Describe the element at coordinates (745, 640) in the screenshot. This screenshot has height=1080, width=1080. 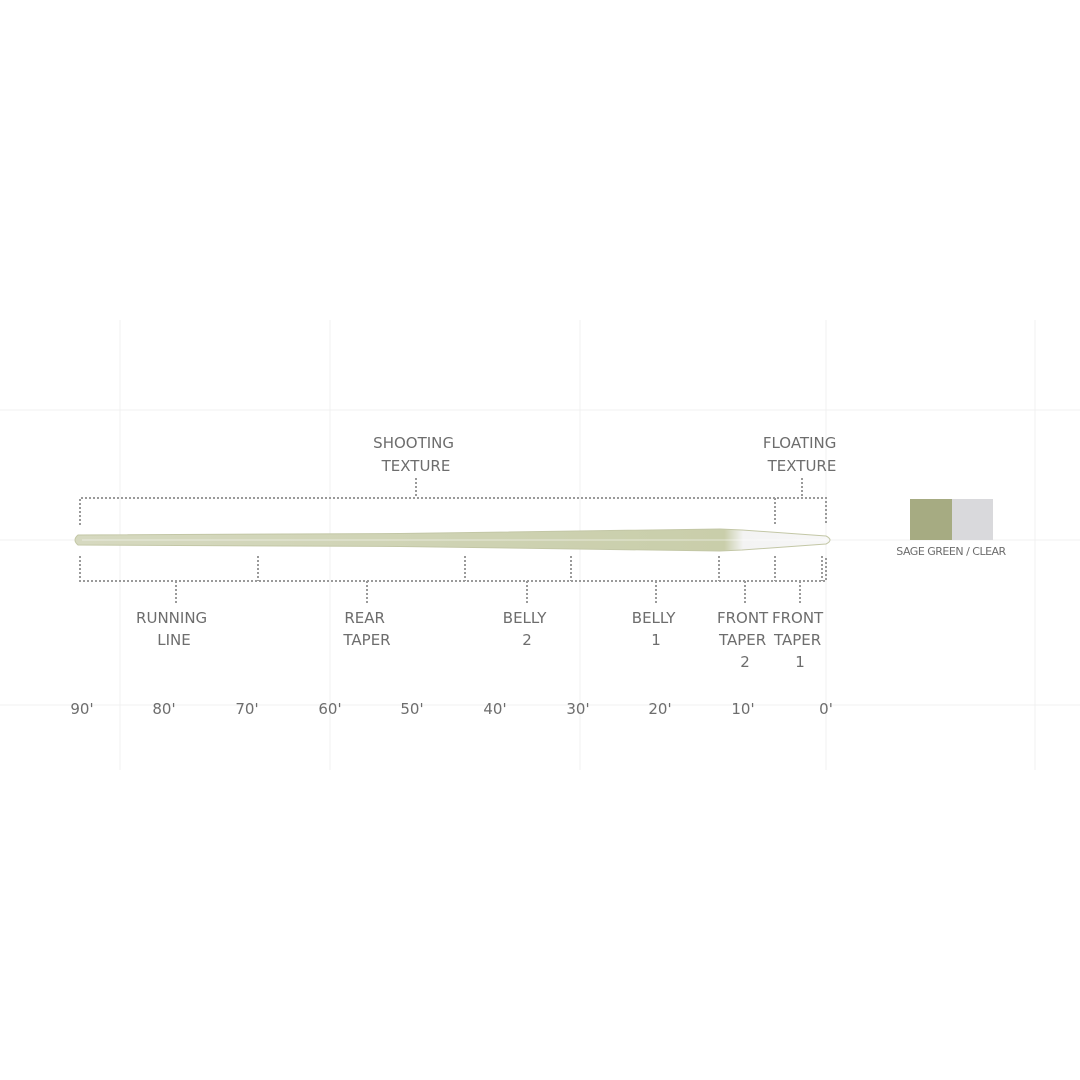
I see `label-front-taper-2: FRONT TAPER 2` at that location.